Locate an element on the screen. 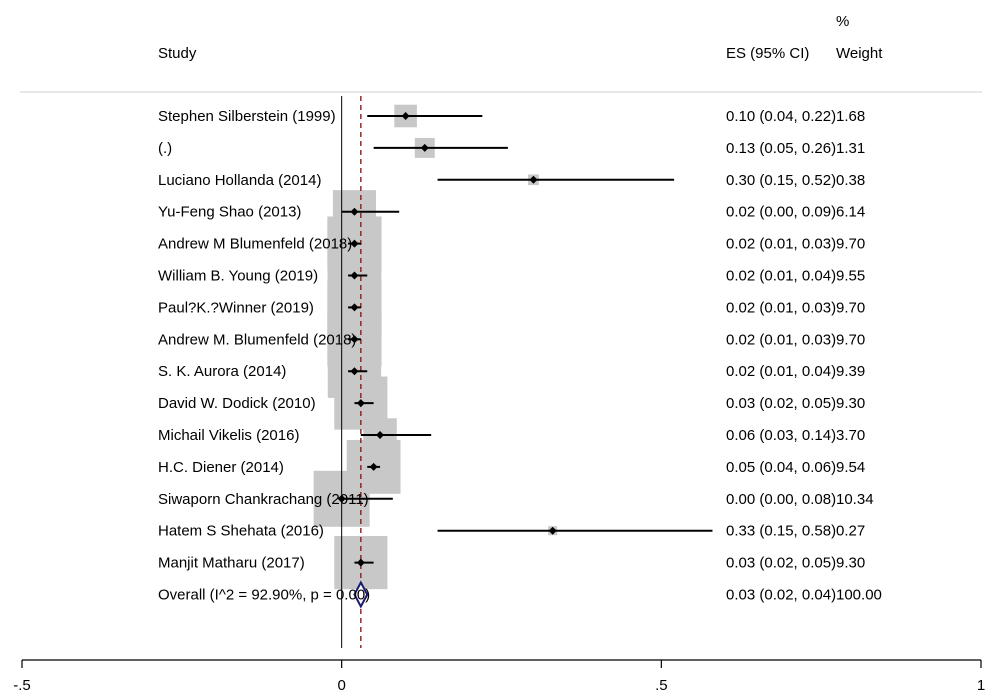  study-weight: 0.27 is located at coordinates (850, 531).